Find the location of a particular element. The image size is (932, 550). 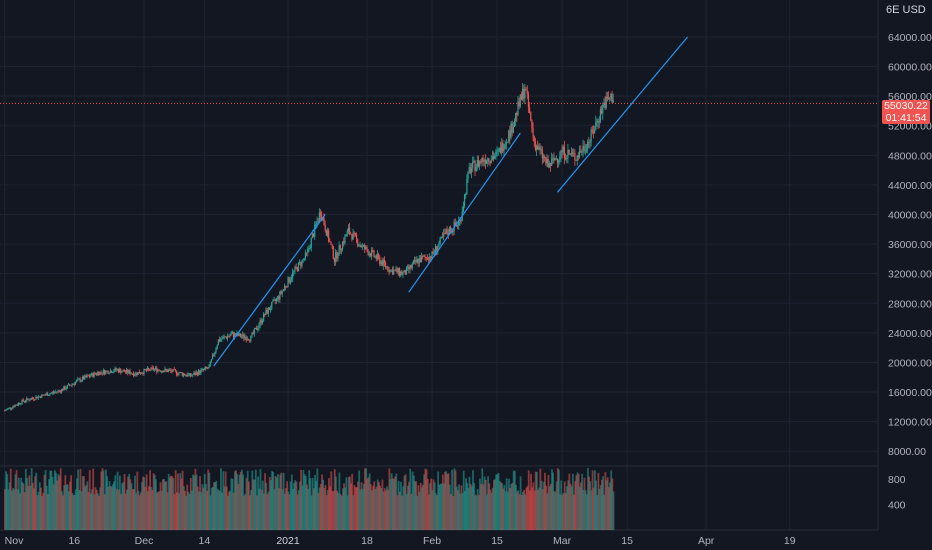

x-tick-label: 15 is located at coordinates (497, 541).